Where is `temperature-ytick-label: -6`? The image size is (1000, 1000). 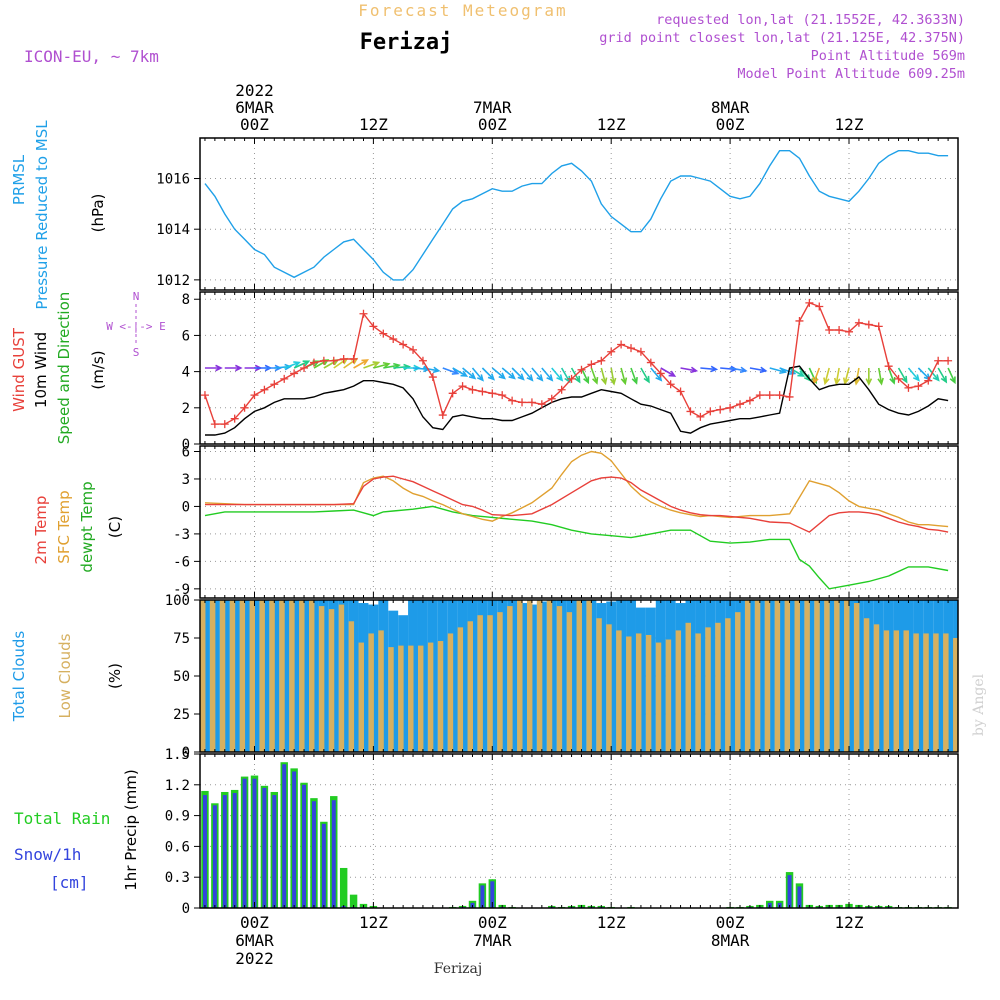 temperature-ytick-label: -6 is located at coordinates (181, 562).